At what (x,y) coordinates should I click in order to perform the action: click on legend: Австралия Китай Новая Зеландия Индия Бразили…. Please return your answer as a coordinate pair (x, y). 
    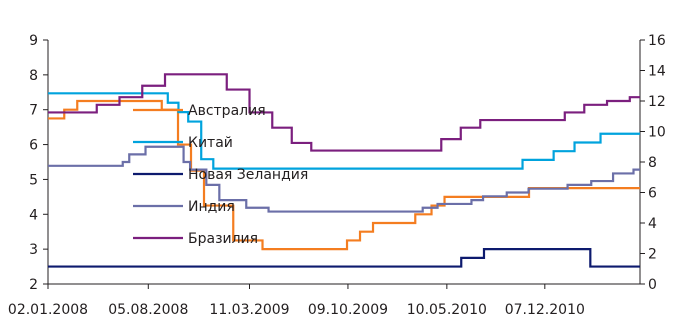
    Looking at the image, I should click on (220, 175).